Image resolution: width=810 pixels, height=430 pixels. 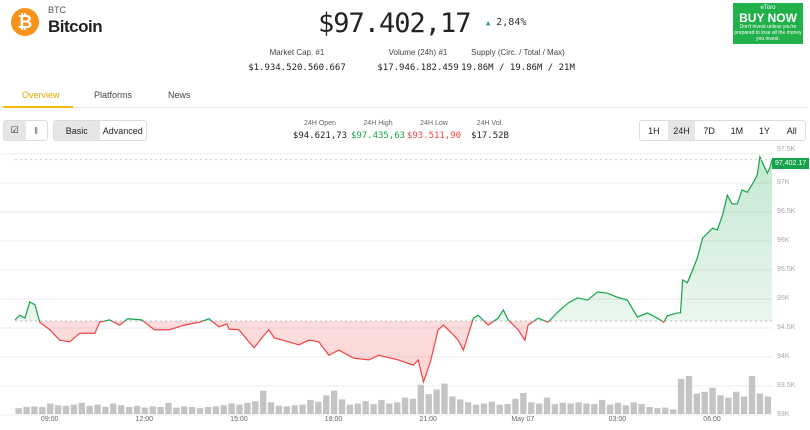 I want to click on advanced-mode-button: Advanced, so click(x=122, y=130).